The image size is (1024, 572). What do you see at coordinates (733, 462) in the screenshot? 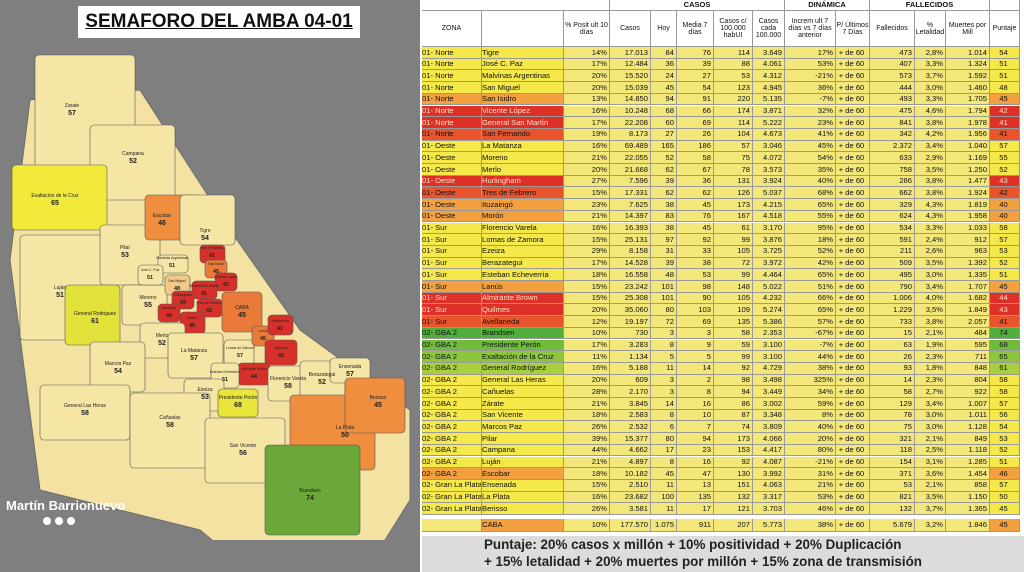
I see `value-cell: 92` at bounding box center [733, 462].